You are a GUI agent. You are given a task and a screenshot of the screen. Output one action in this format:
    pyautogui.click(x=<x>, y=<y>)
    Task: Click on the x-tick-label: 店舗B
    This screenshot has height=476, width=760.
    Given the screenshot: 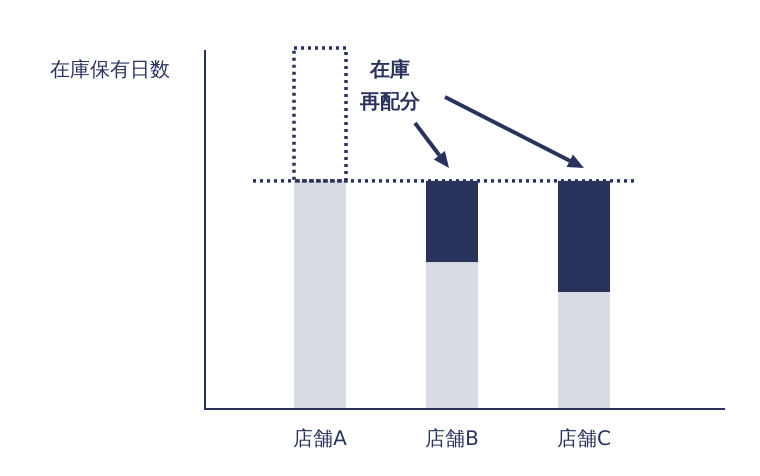 What is the action you would take?
    pyautogui.click(x=452, y=438)
    